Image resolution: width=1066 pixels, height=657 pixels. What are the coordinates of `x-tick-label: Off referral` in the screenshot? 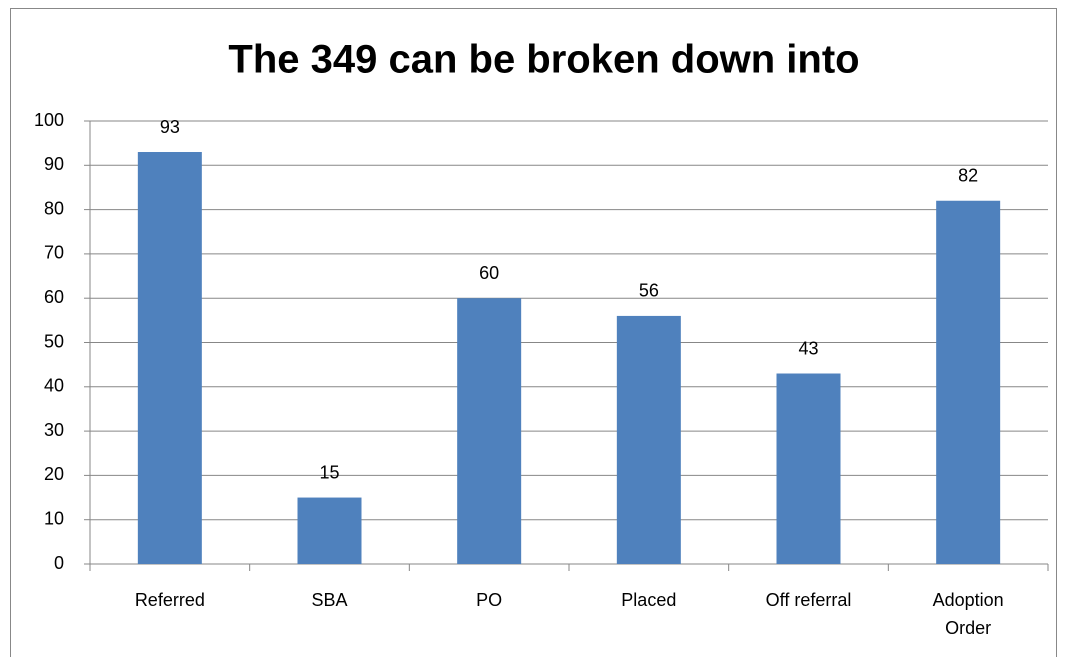 It's located at (808, 600).